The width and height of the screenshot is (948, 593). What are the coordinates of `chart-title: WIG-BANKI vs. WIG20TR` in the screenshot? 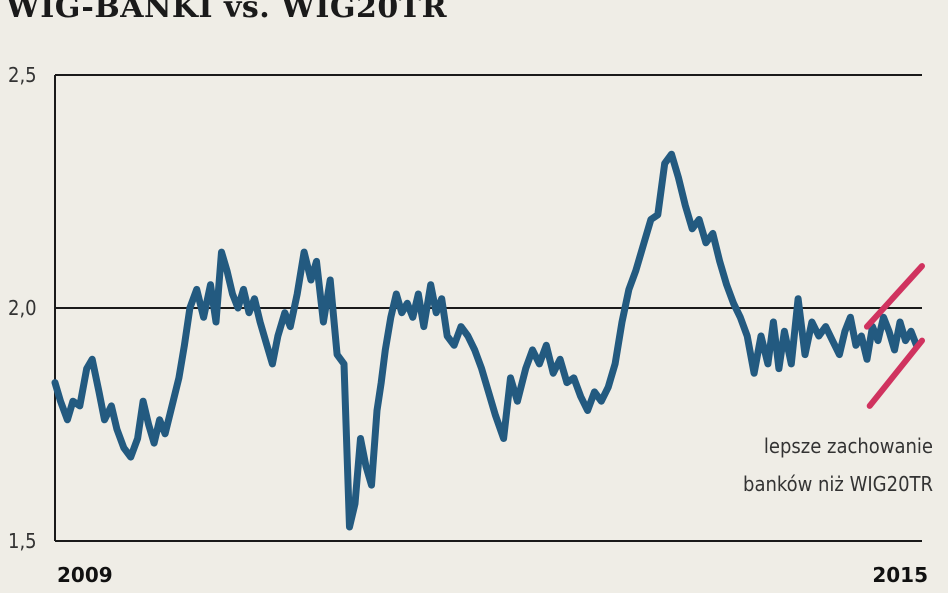 It's located at (227, 12).